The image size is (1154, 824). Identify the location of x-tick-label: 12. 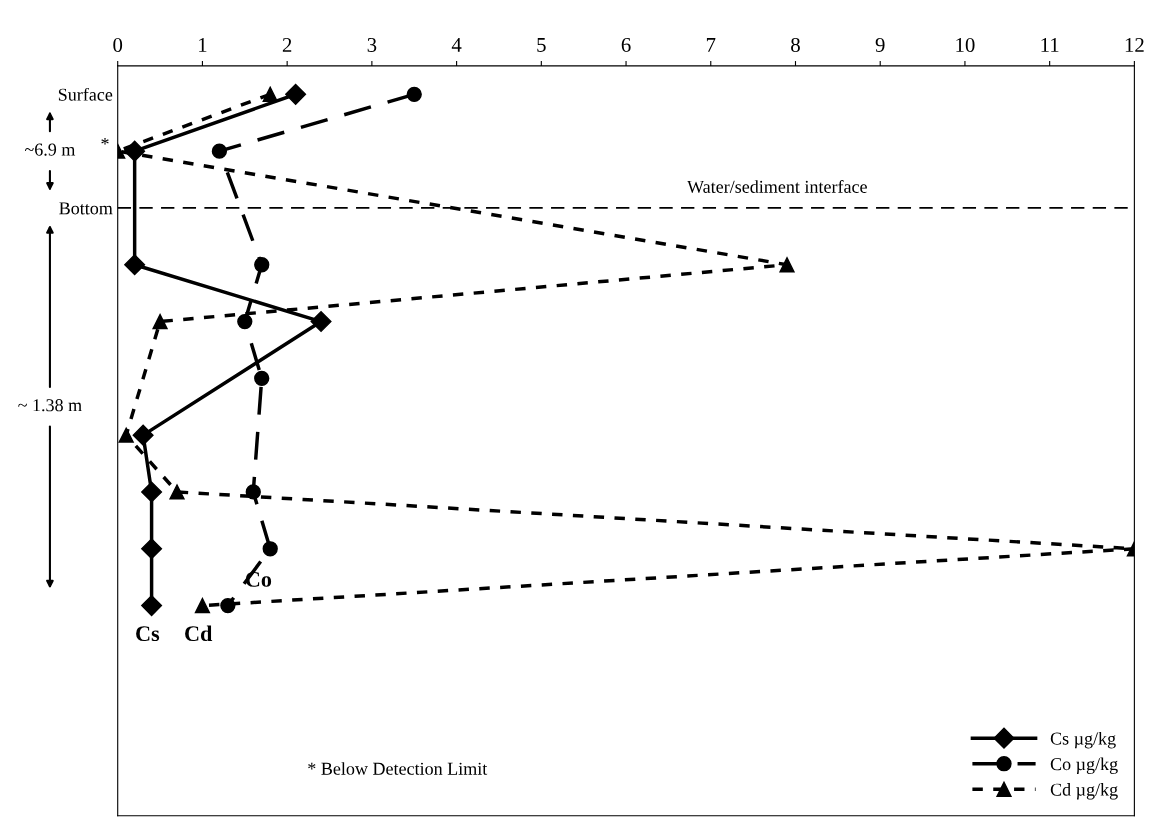
(1134, 44).